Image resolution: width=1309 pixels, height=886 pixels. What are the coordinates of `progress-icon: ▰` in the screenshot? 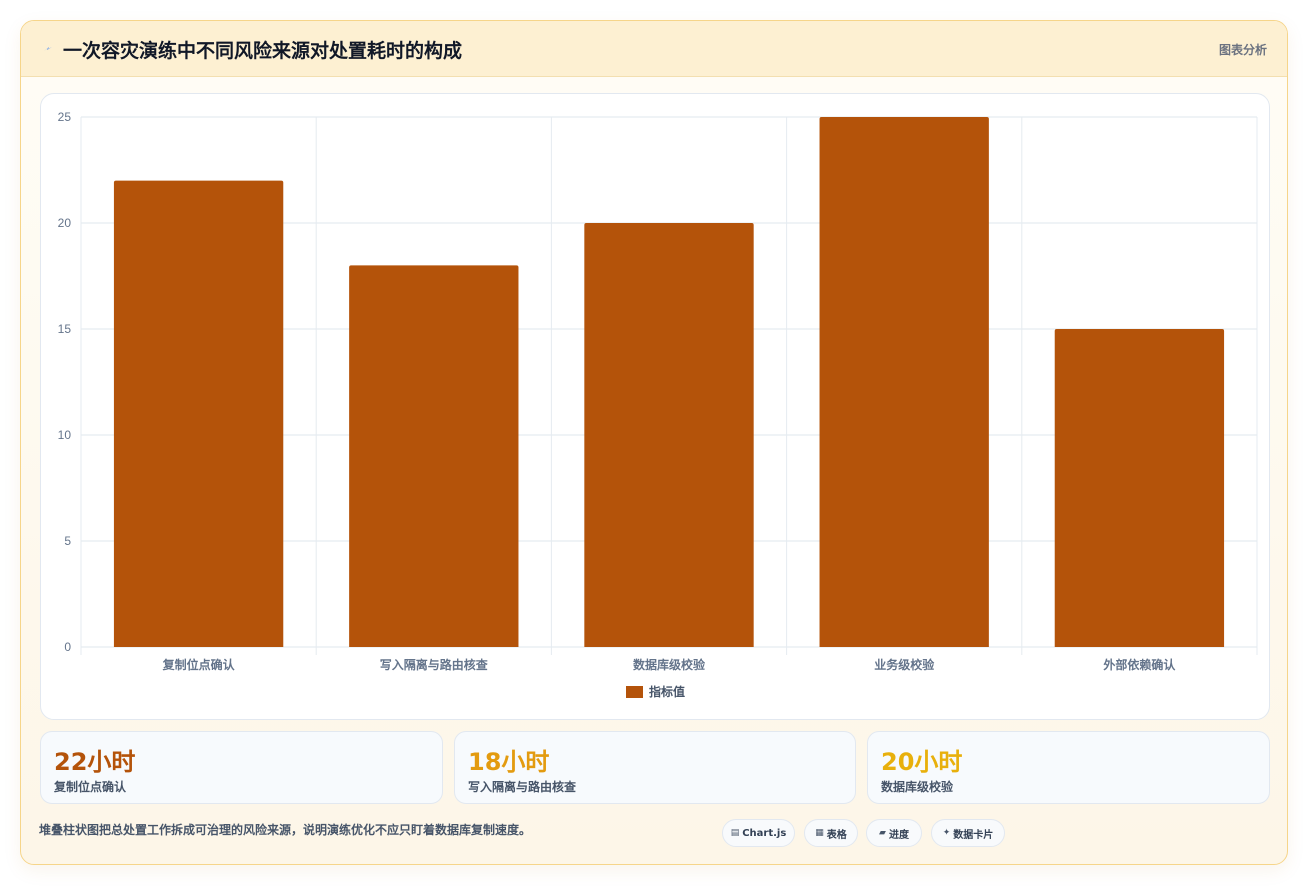 It's located at (882, 833).